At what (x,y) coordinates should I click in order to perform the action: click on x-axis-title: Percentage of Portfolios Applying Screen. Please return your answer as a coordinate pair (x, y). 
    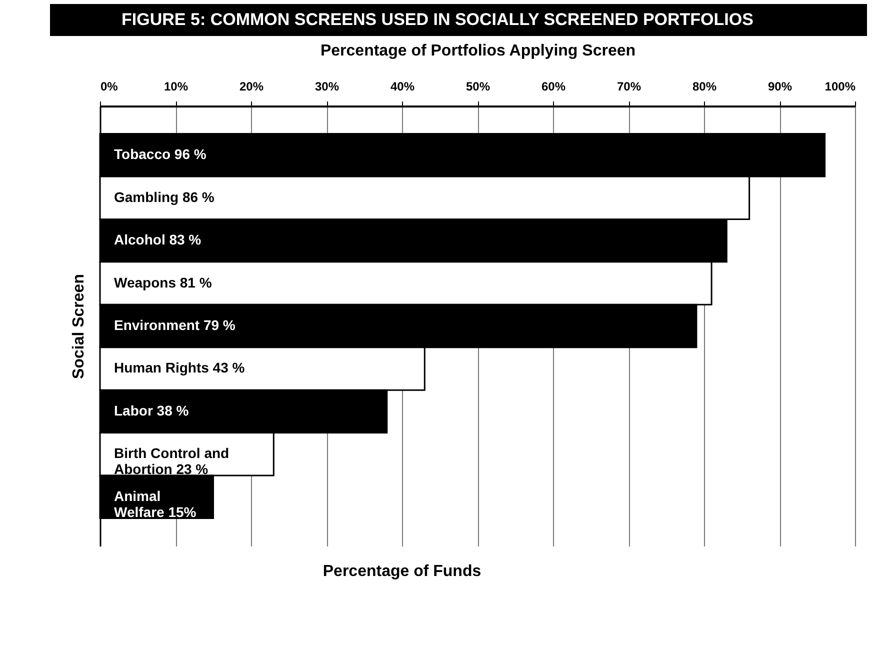
    Looking at the image, I should click on (478, 51).